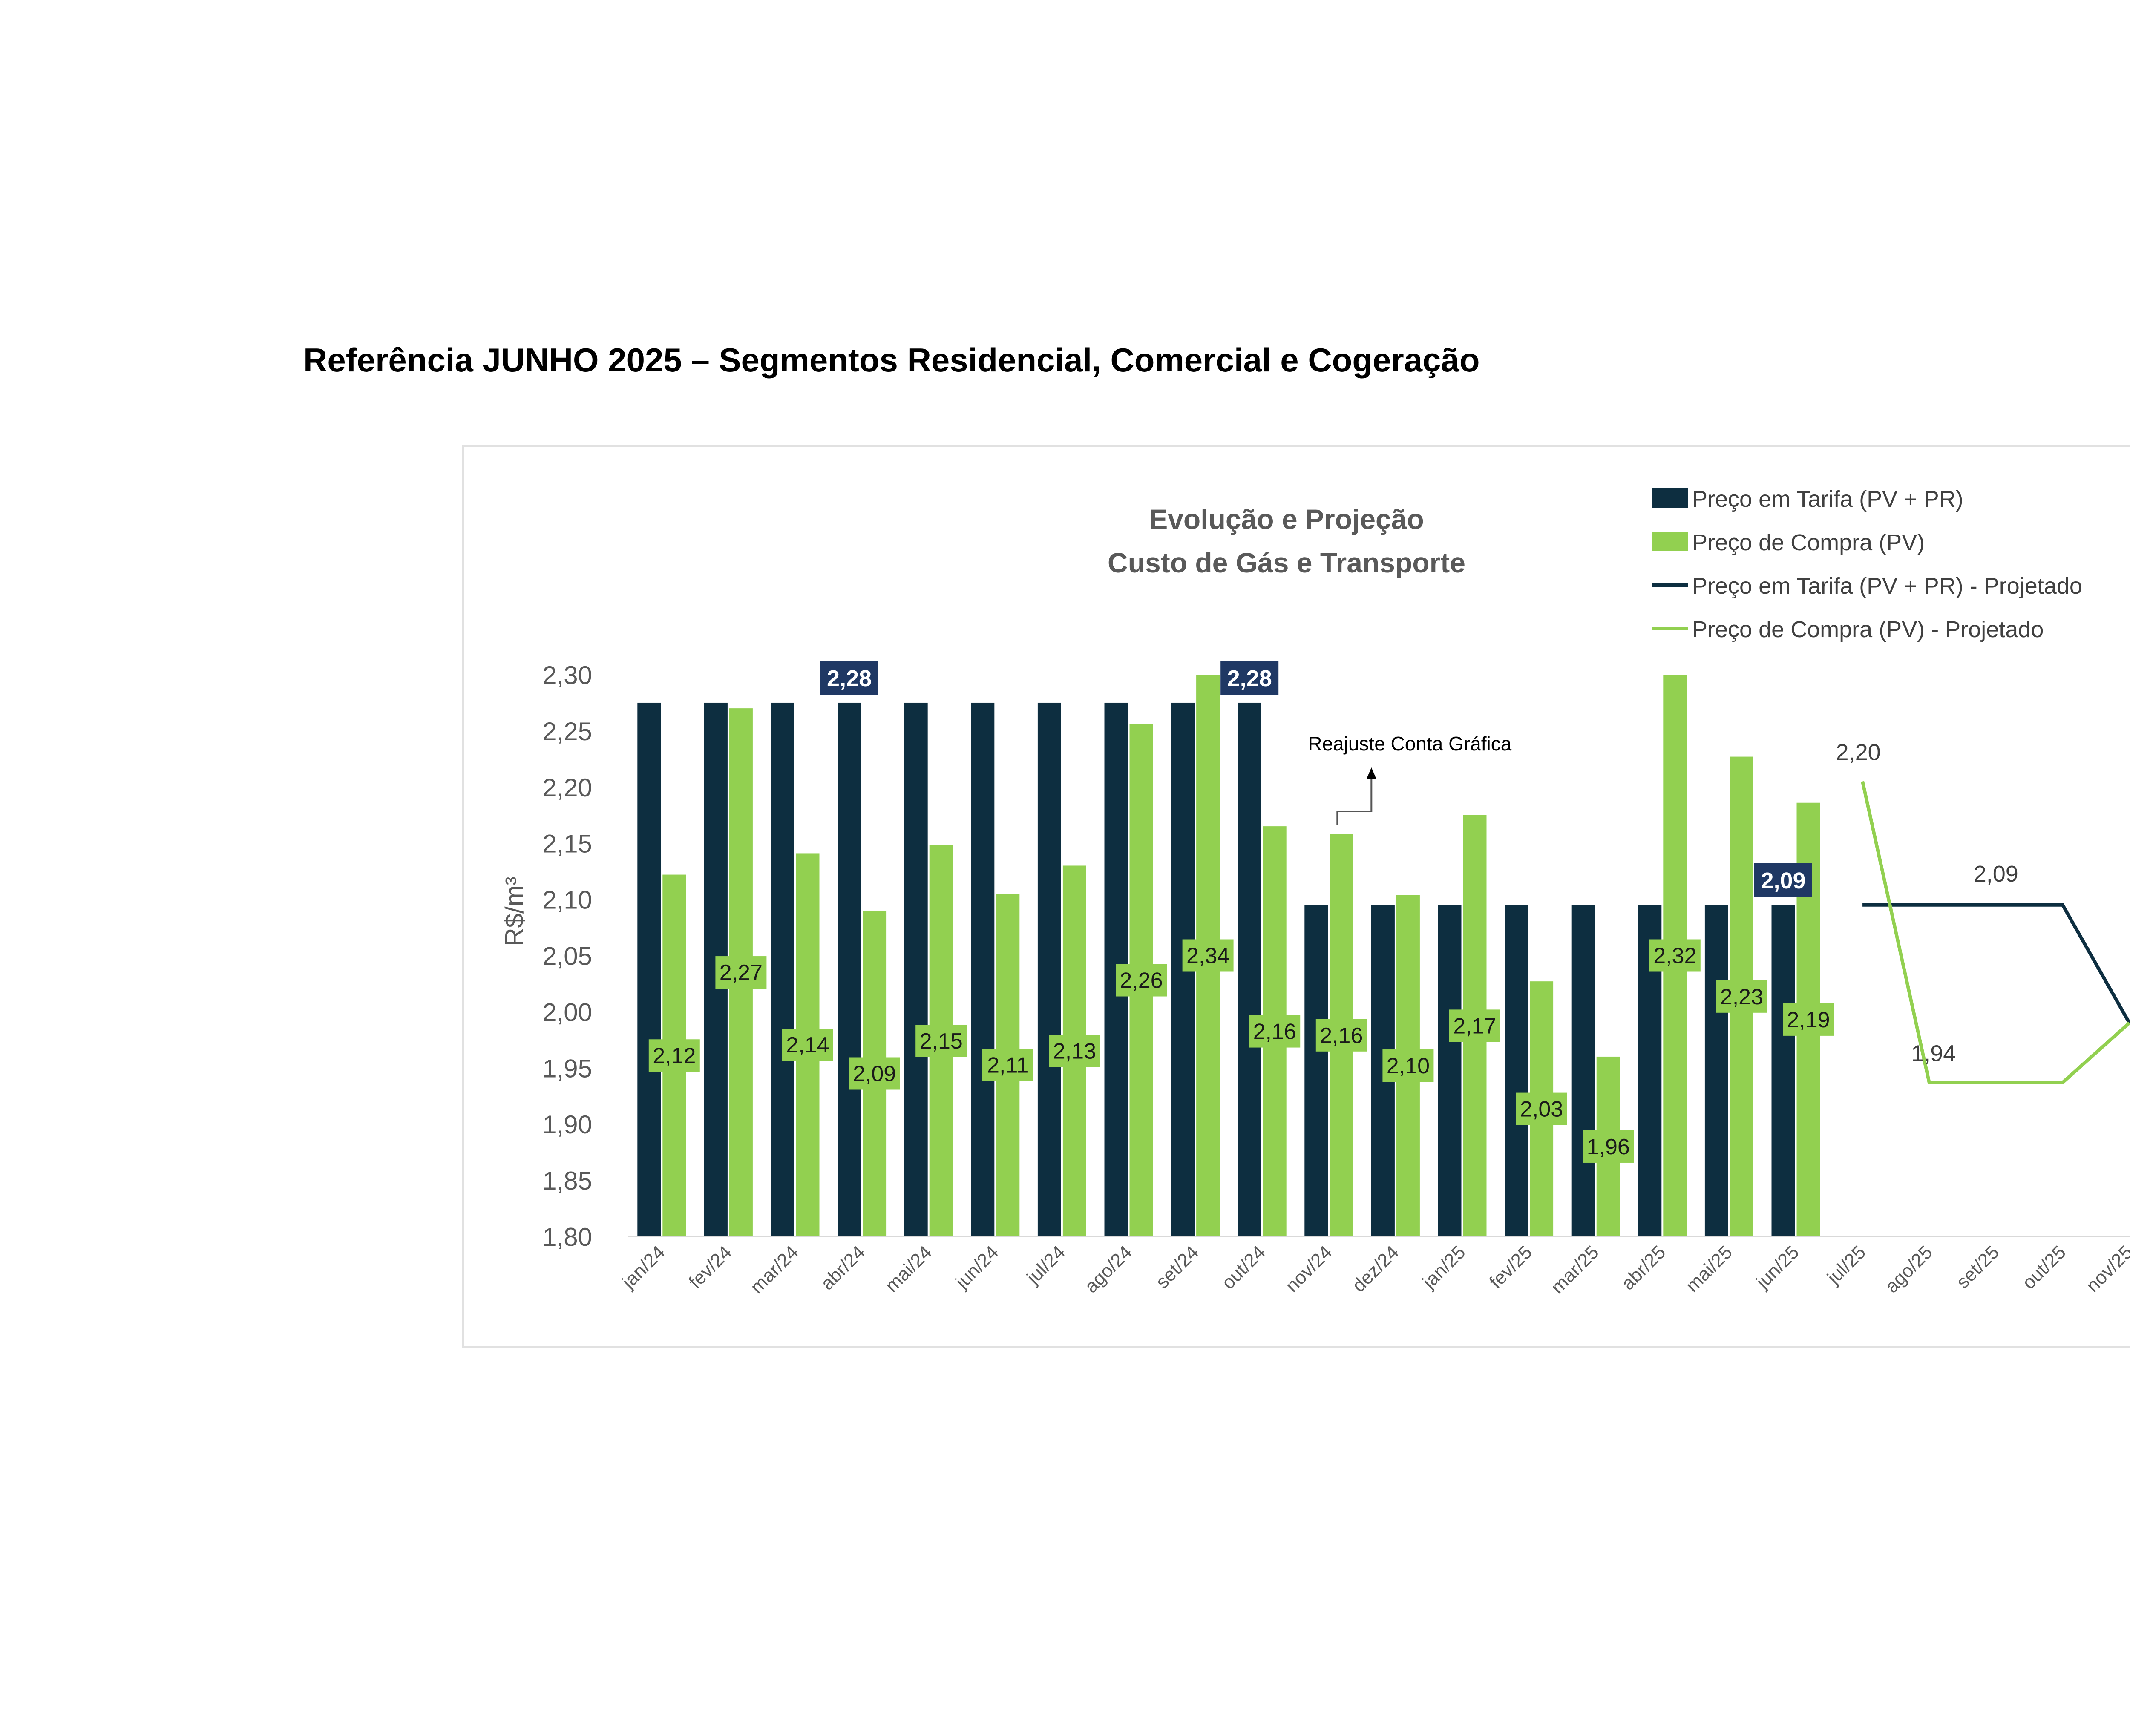 Image resolution: width=2130 pixels, height=1736 pixels. Describe the element at coordinates (1709, 1269) in the screenshot. I see `x-tick-label: mai/25` at that location.